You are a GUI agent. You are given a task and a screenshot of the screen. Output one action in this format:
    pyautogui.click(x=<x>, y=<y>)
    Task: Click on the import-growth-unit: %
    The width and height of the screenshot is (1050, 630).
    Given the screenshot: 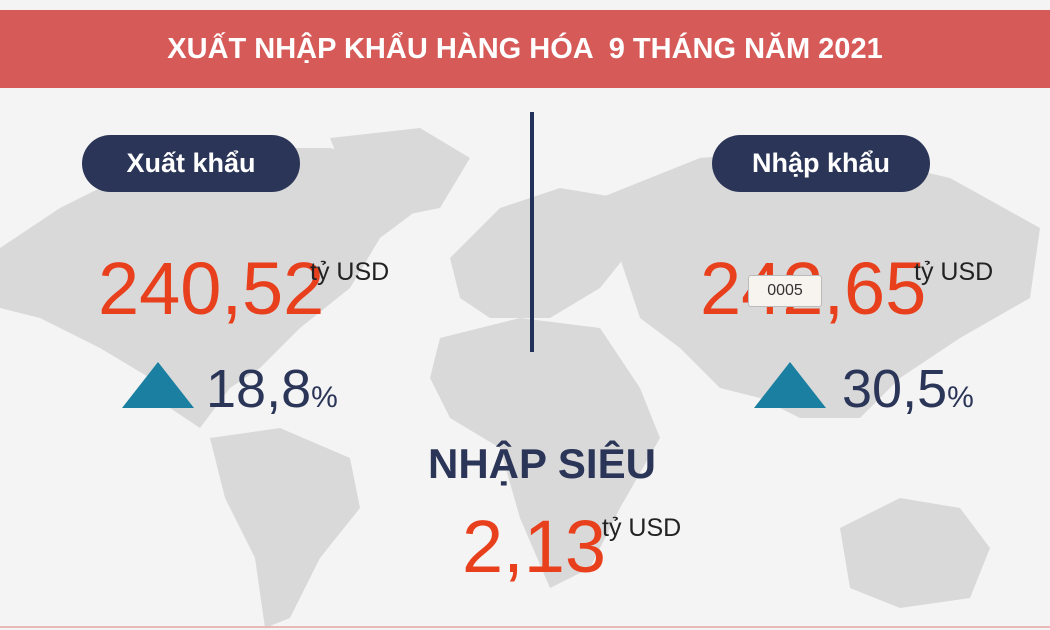 What is the action you would take?
    pyautogui.click(x=960, y=397)
    